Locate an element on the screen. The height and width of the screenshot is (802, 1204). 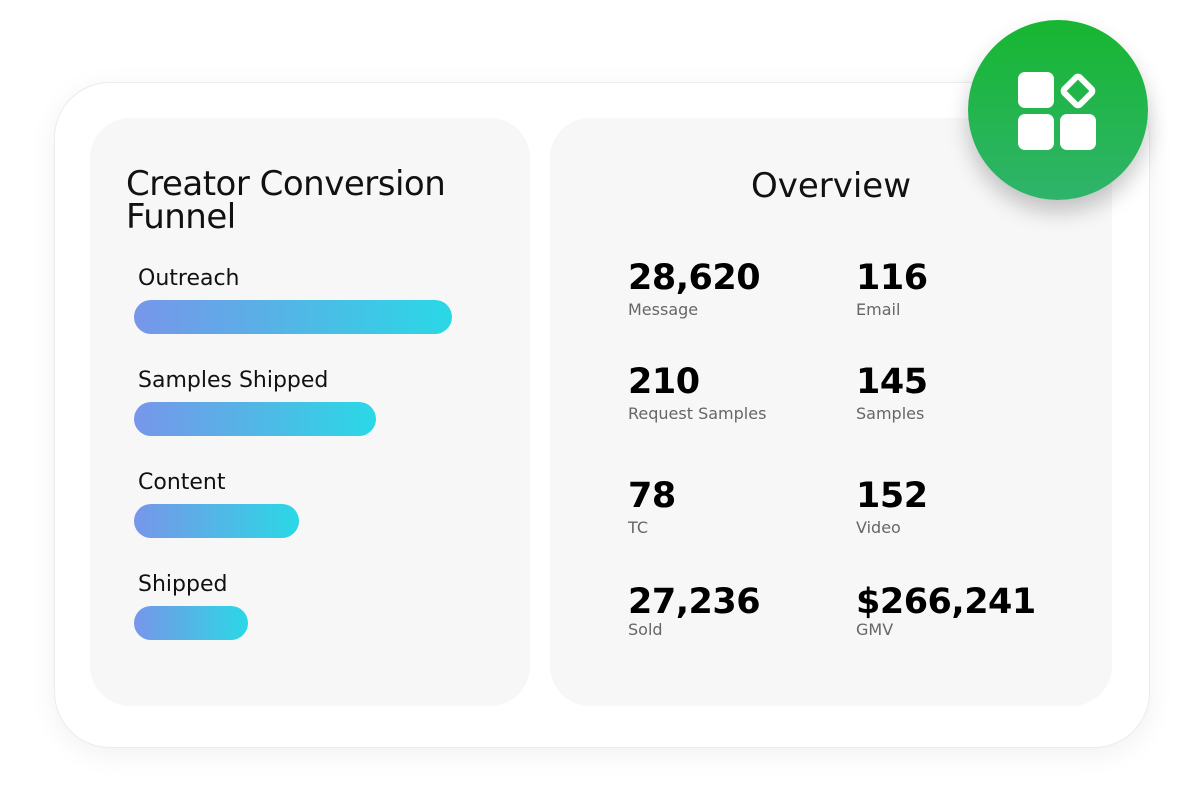
overview-title: Overview is located at coordinates (831, 186).